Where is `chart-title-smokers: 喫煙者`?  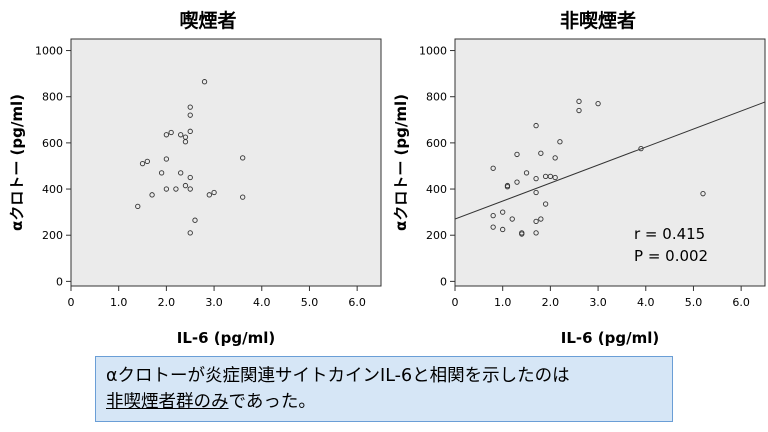
chart-title-smokers: 喫煙者 is located at coordinates (208, 21).